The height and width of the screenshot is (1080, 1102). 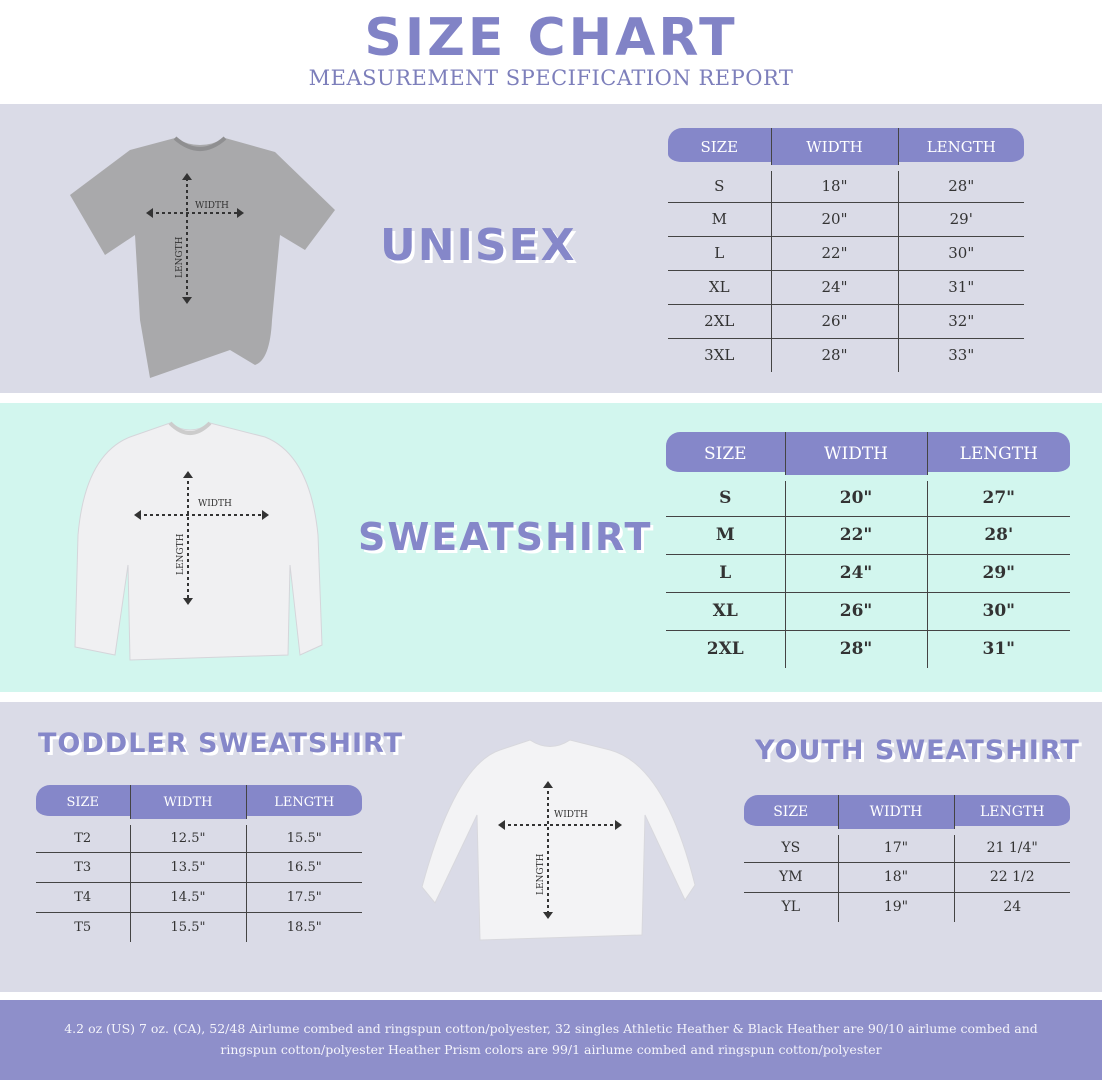 What do you see at coordinates (187, 926) in the screenshot?
I see `width-cell: 15.5"` at bounding box center [187, 926].